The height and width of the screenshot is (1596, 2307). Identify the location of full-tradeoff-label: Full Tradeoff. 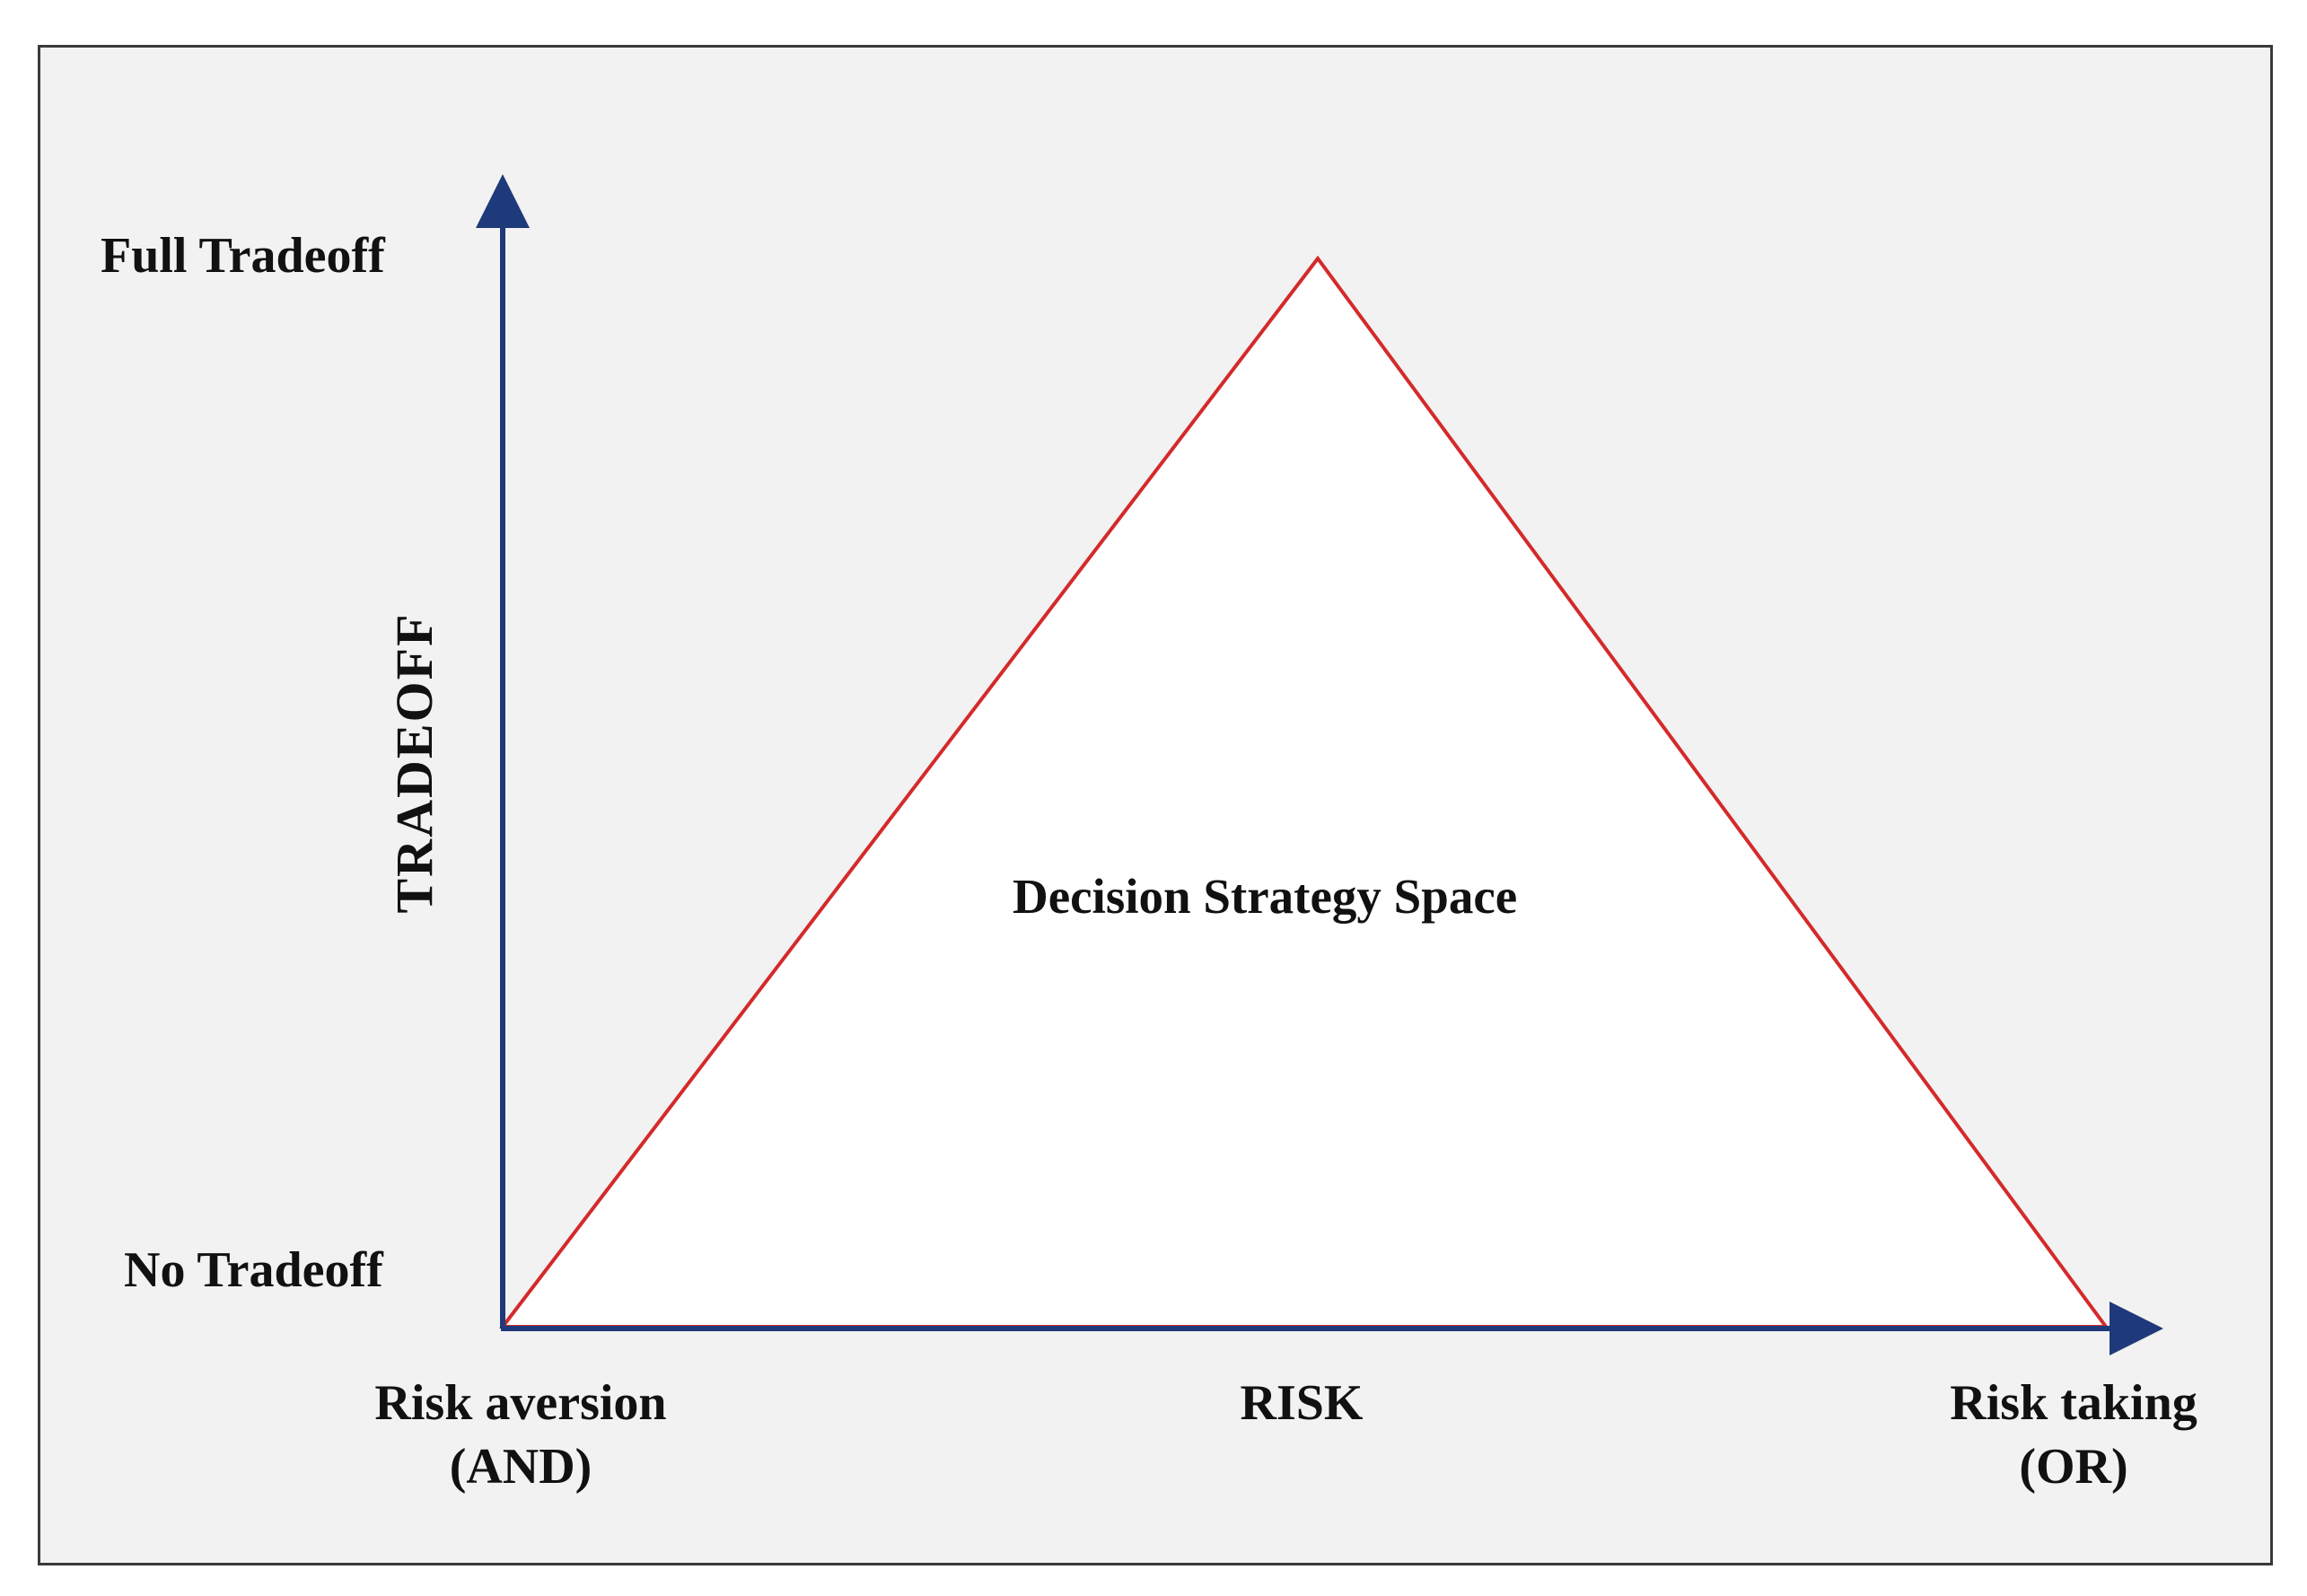
(243, 256).